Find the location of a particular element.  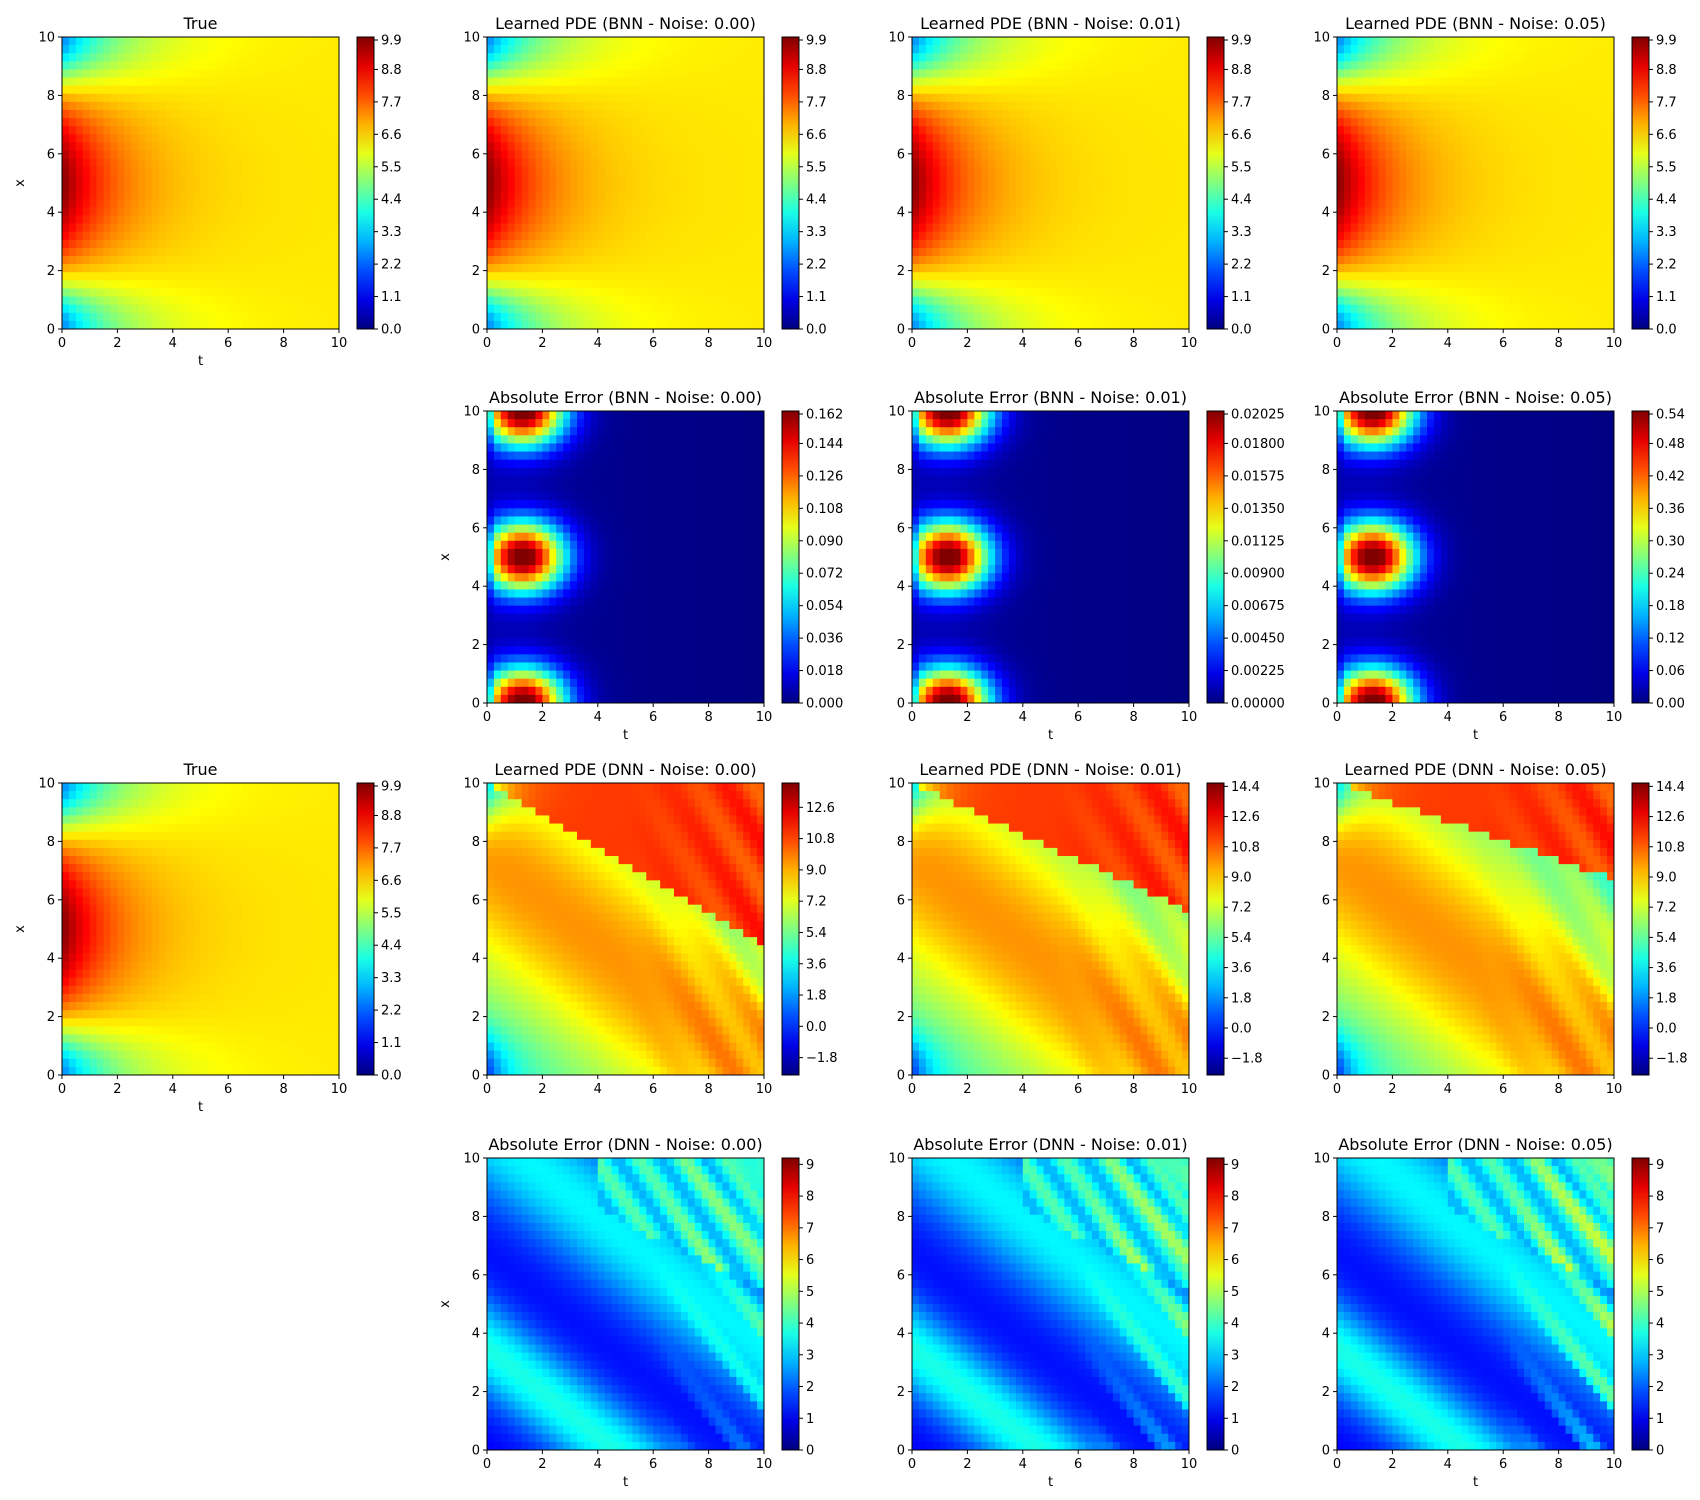

colorbar-tick-label: 5.5 is located at coordinates (1241, 167).